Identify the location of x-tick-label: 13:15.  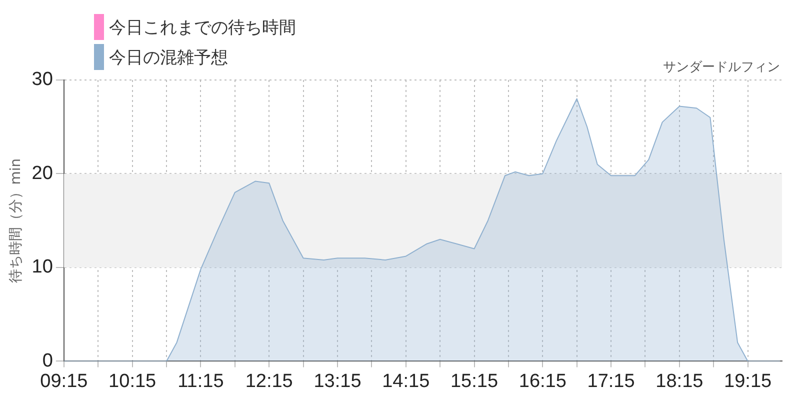
(338, 381).